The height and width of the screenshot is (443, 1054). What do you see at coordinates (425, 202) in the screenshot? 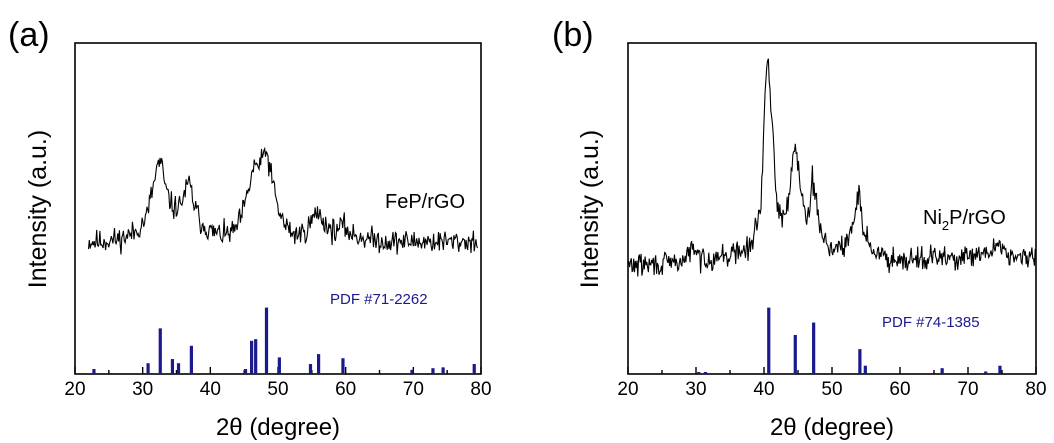
I see `panel-a-sample-label: FeP/rGO` at bounding box center [425, 202].